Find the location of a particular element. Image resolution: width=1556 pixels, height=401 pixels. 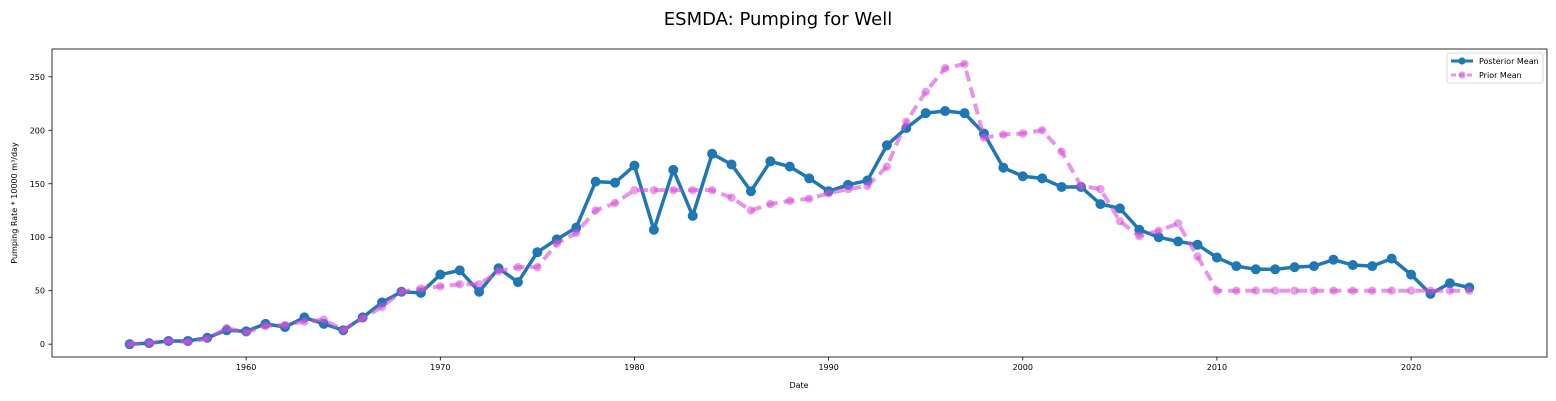

y-tick-label: 200 is located at coordinates (37, 130).